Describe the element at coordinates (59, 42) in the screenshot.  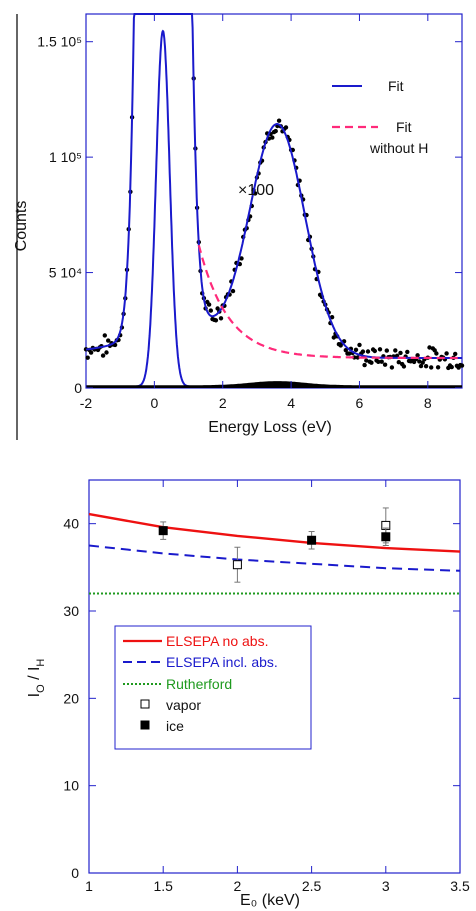
I see `y-tick-label: 1.5 10⁵` at that location.